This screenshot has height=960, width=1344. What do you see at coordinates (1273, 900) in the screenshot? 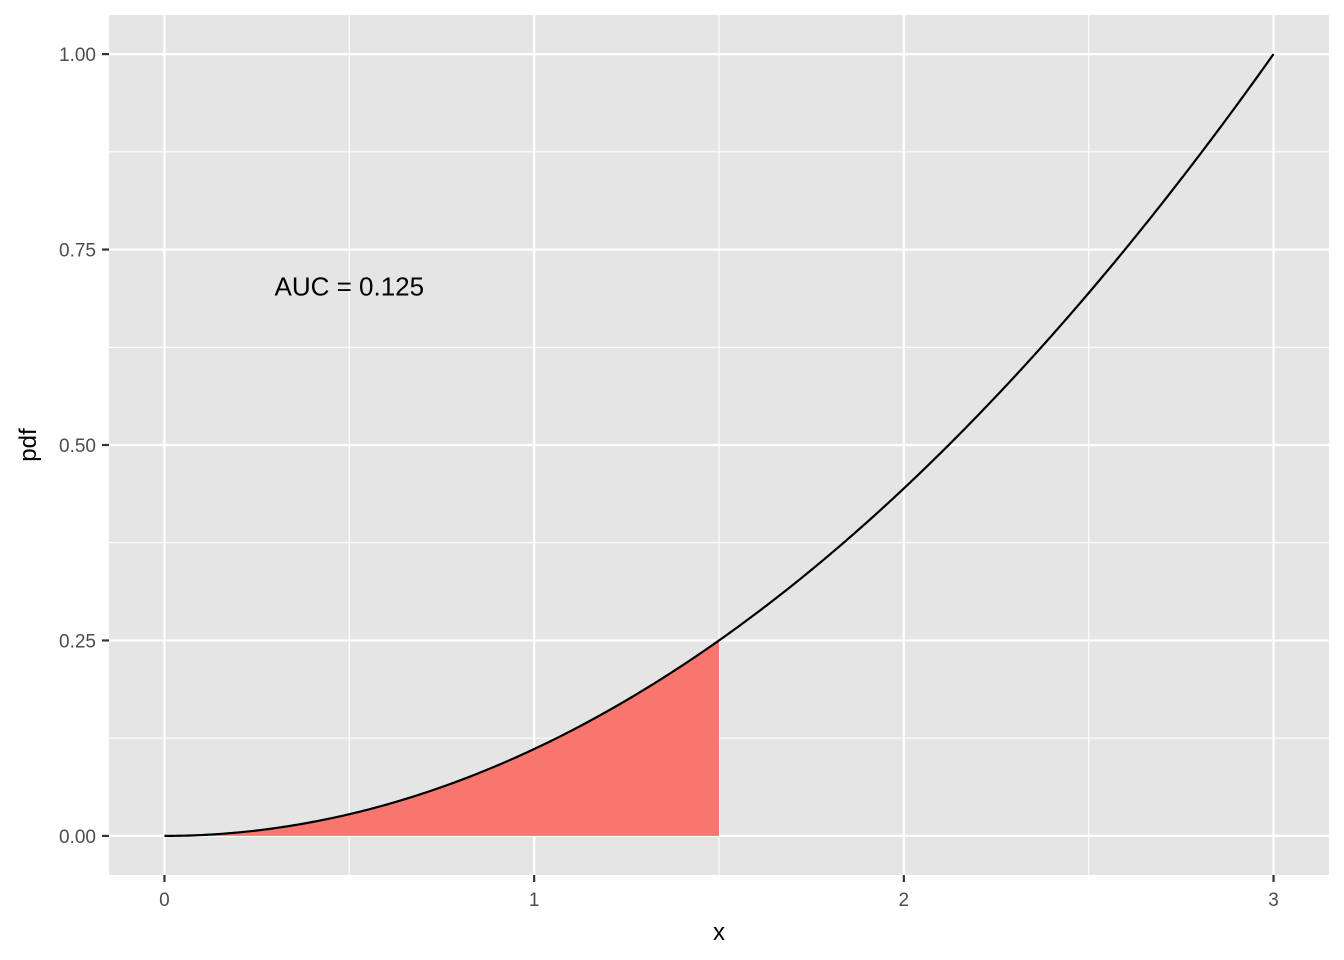
I see `x-tick-label: 3` at bounding box center [1273, 900].